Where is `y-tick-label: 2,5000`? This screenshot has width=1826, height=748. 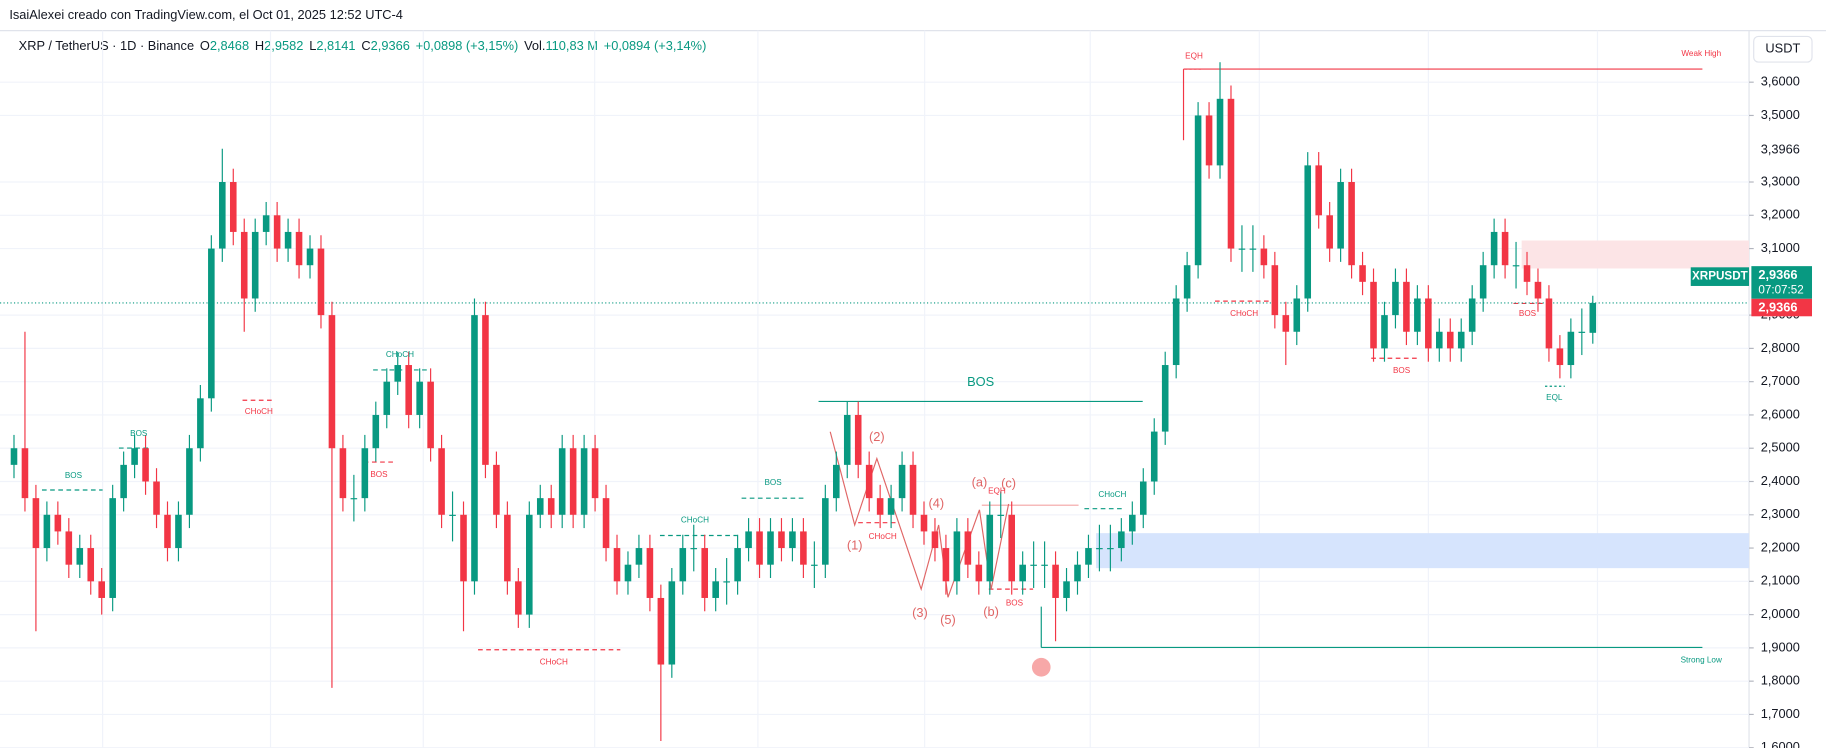
y-tick-label: 2,5000 is located at coordinates (1780, 447).